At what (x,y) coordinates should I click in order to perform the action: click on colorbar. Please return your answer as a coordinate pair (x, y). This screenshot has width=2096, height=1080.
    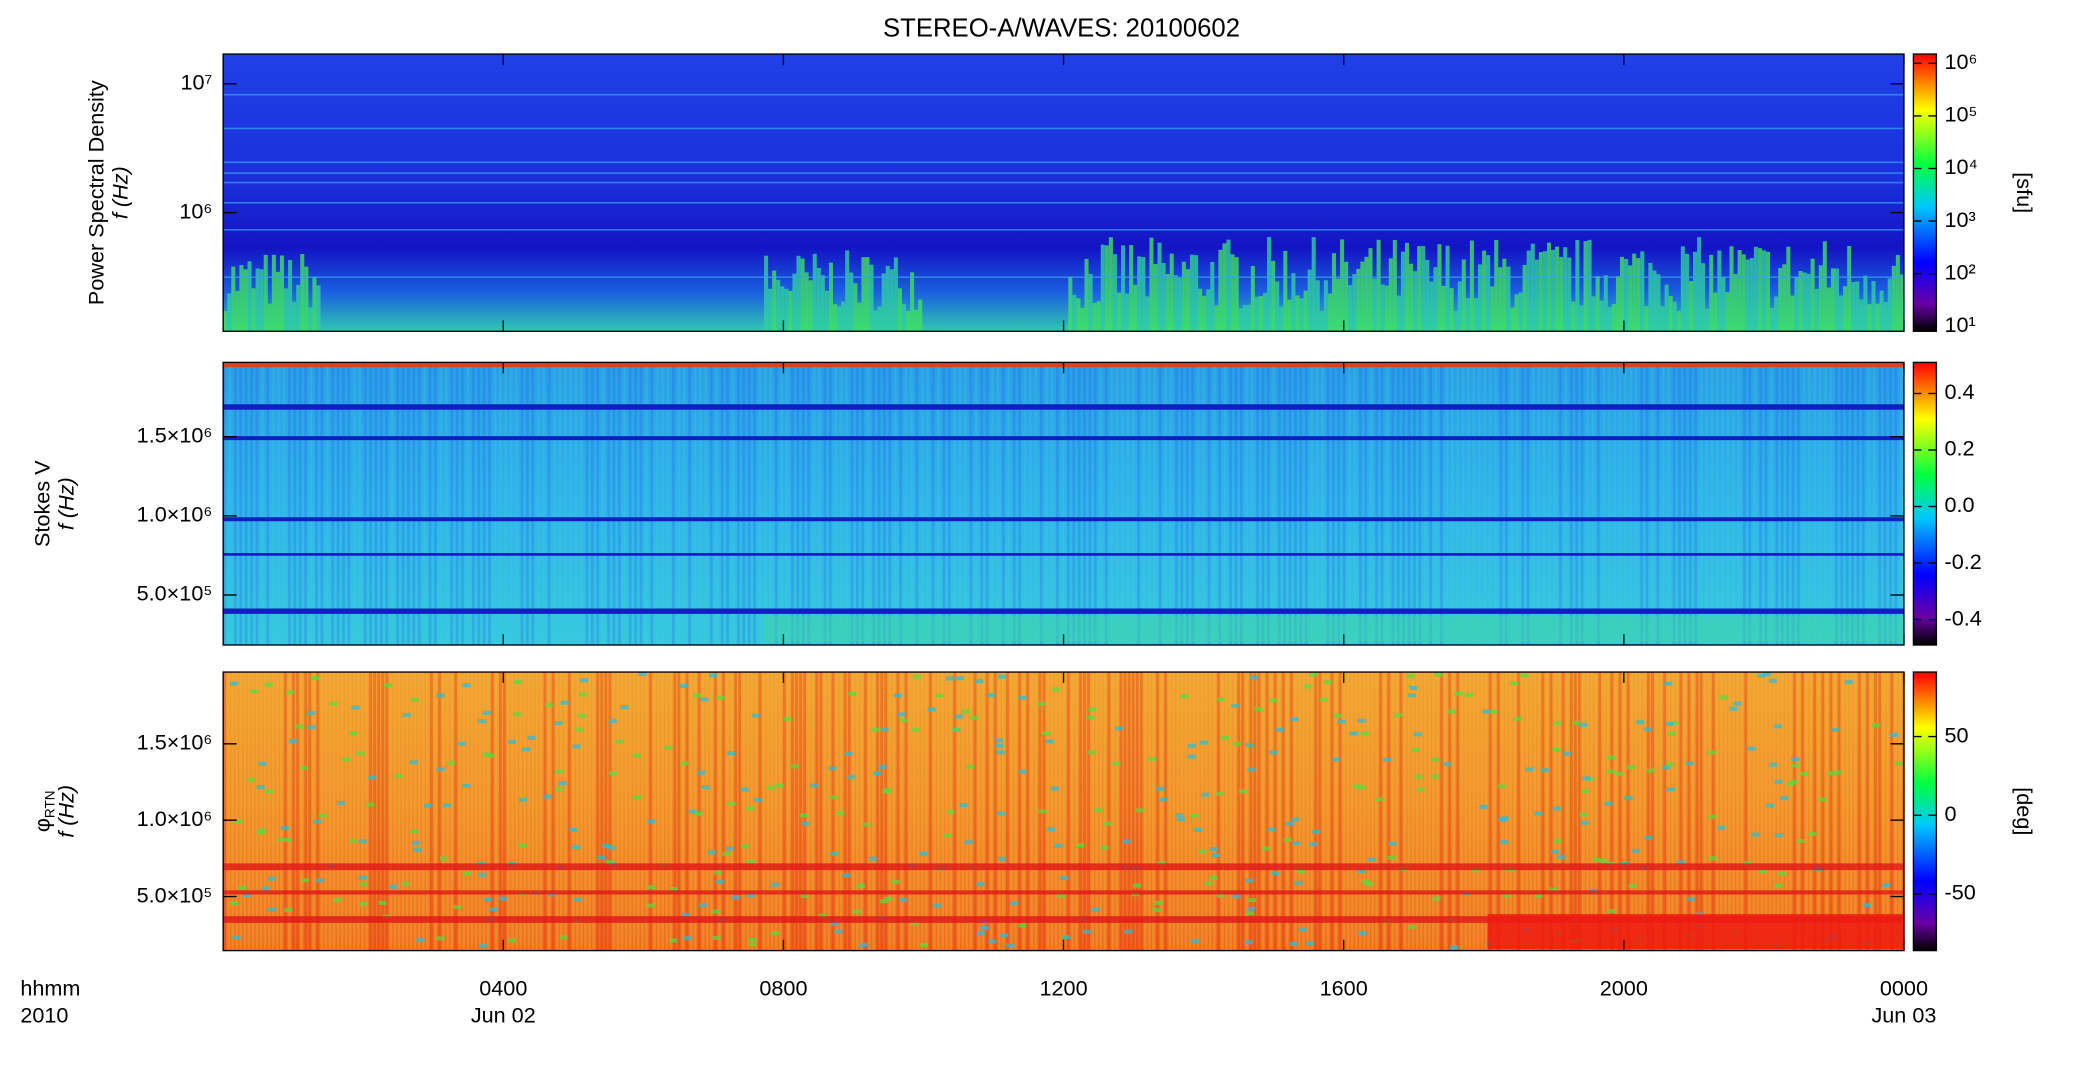
    Looking at the image, I should click on (1925, 811).